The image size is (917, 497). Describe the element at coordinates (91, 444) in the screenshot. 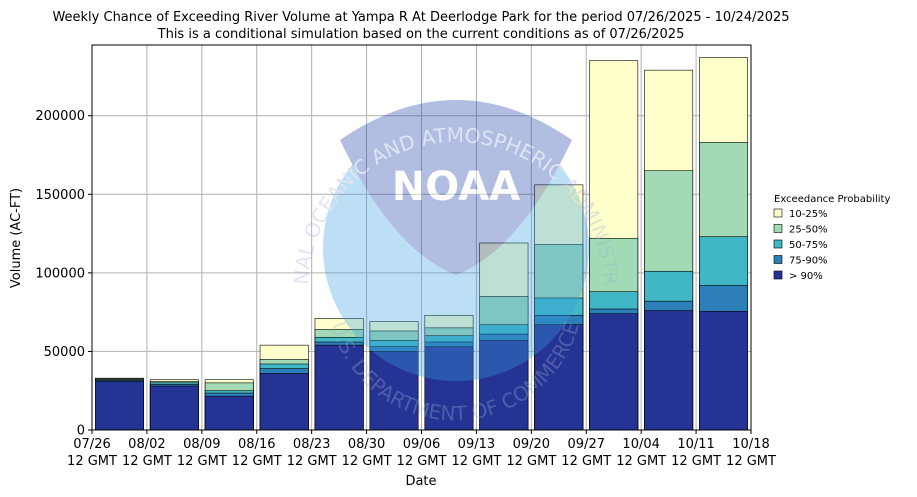

I see `x-tick-label-date: 07/26` at that location.